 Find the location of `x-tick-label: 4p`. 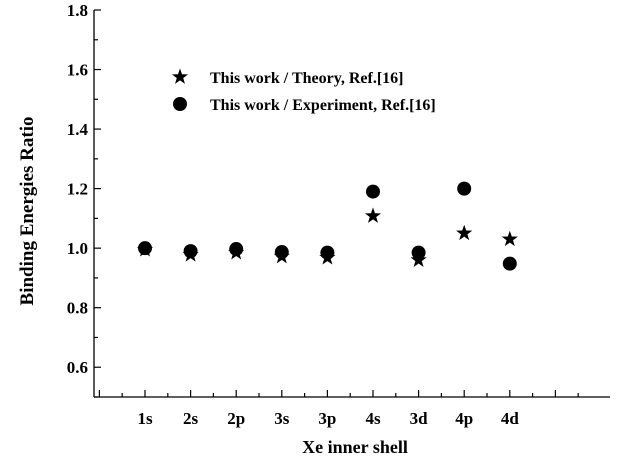

x-tick-label: 4p is located at coordinates (464, 418).